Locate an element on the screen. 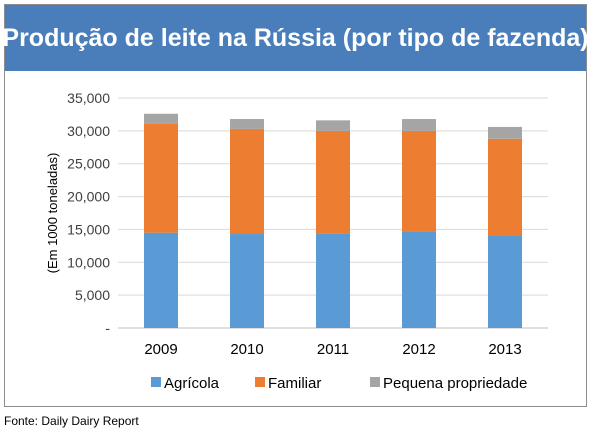 The width and height of the screenshot is (592, 436). y-tick-label: 25,000 is located at coordinates (88, 164).